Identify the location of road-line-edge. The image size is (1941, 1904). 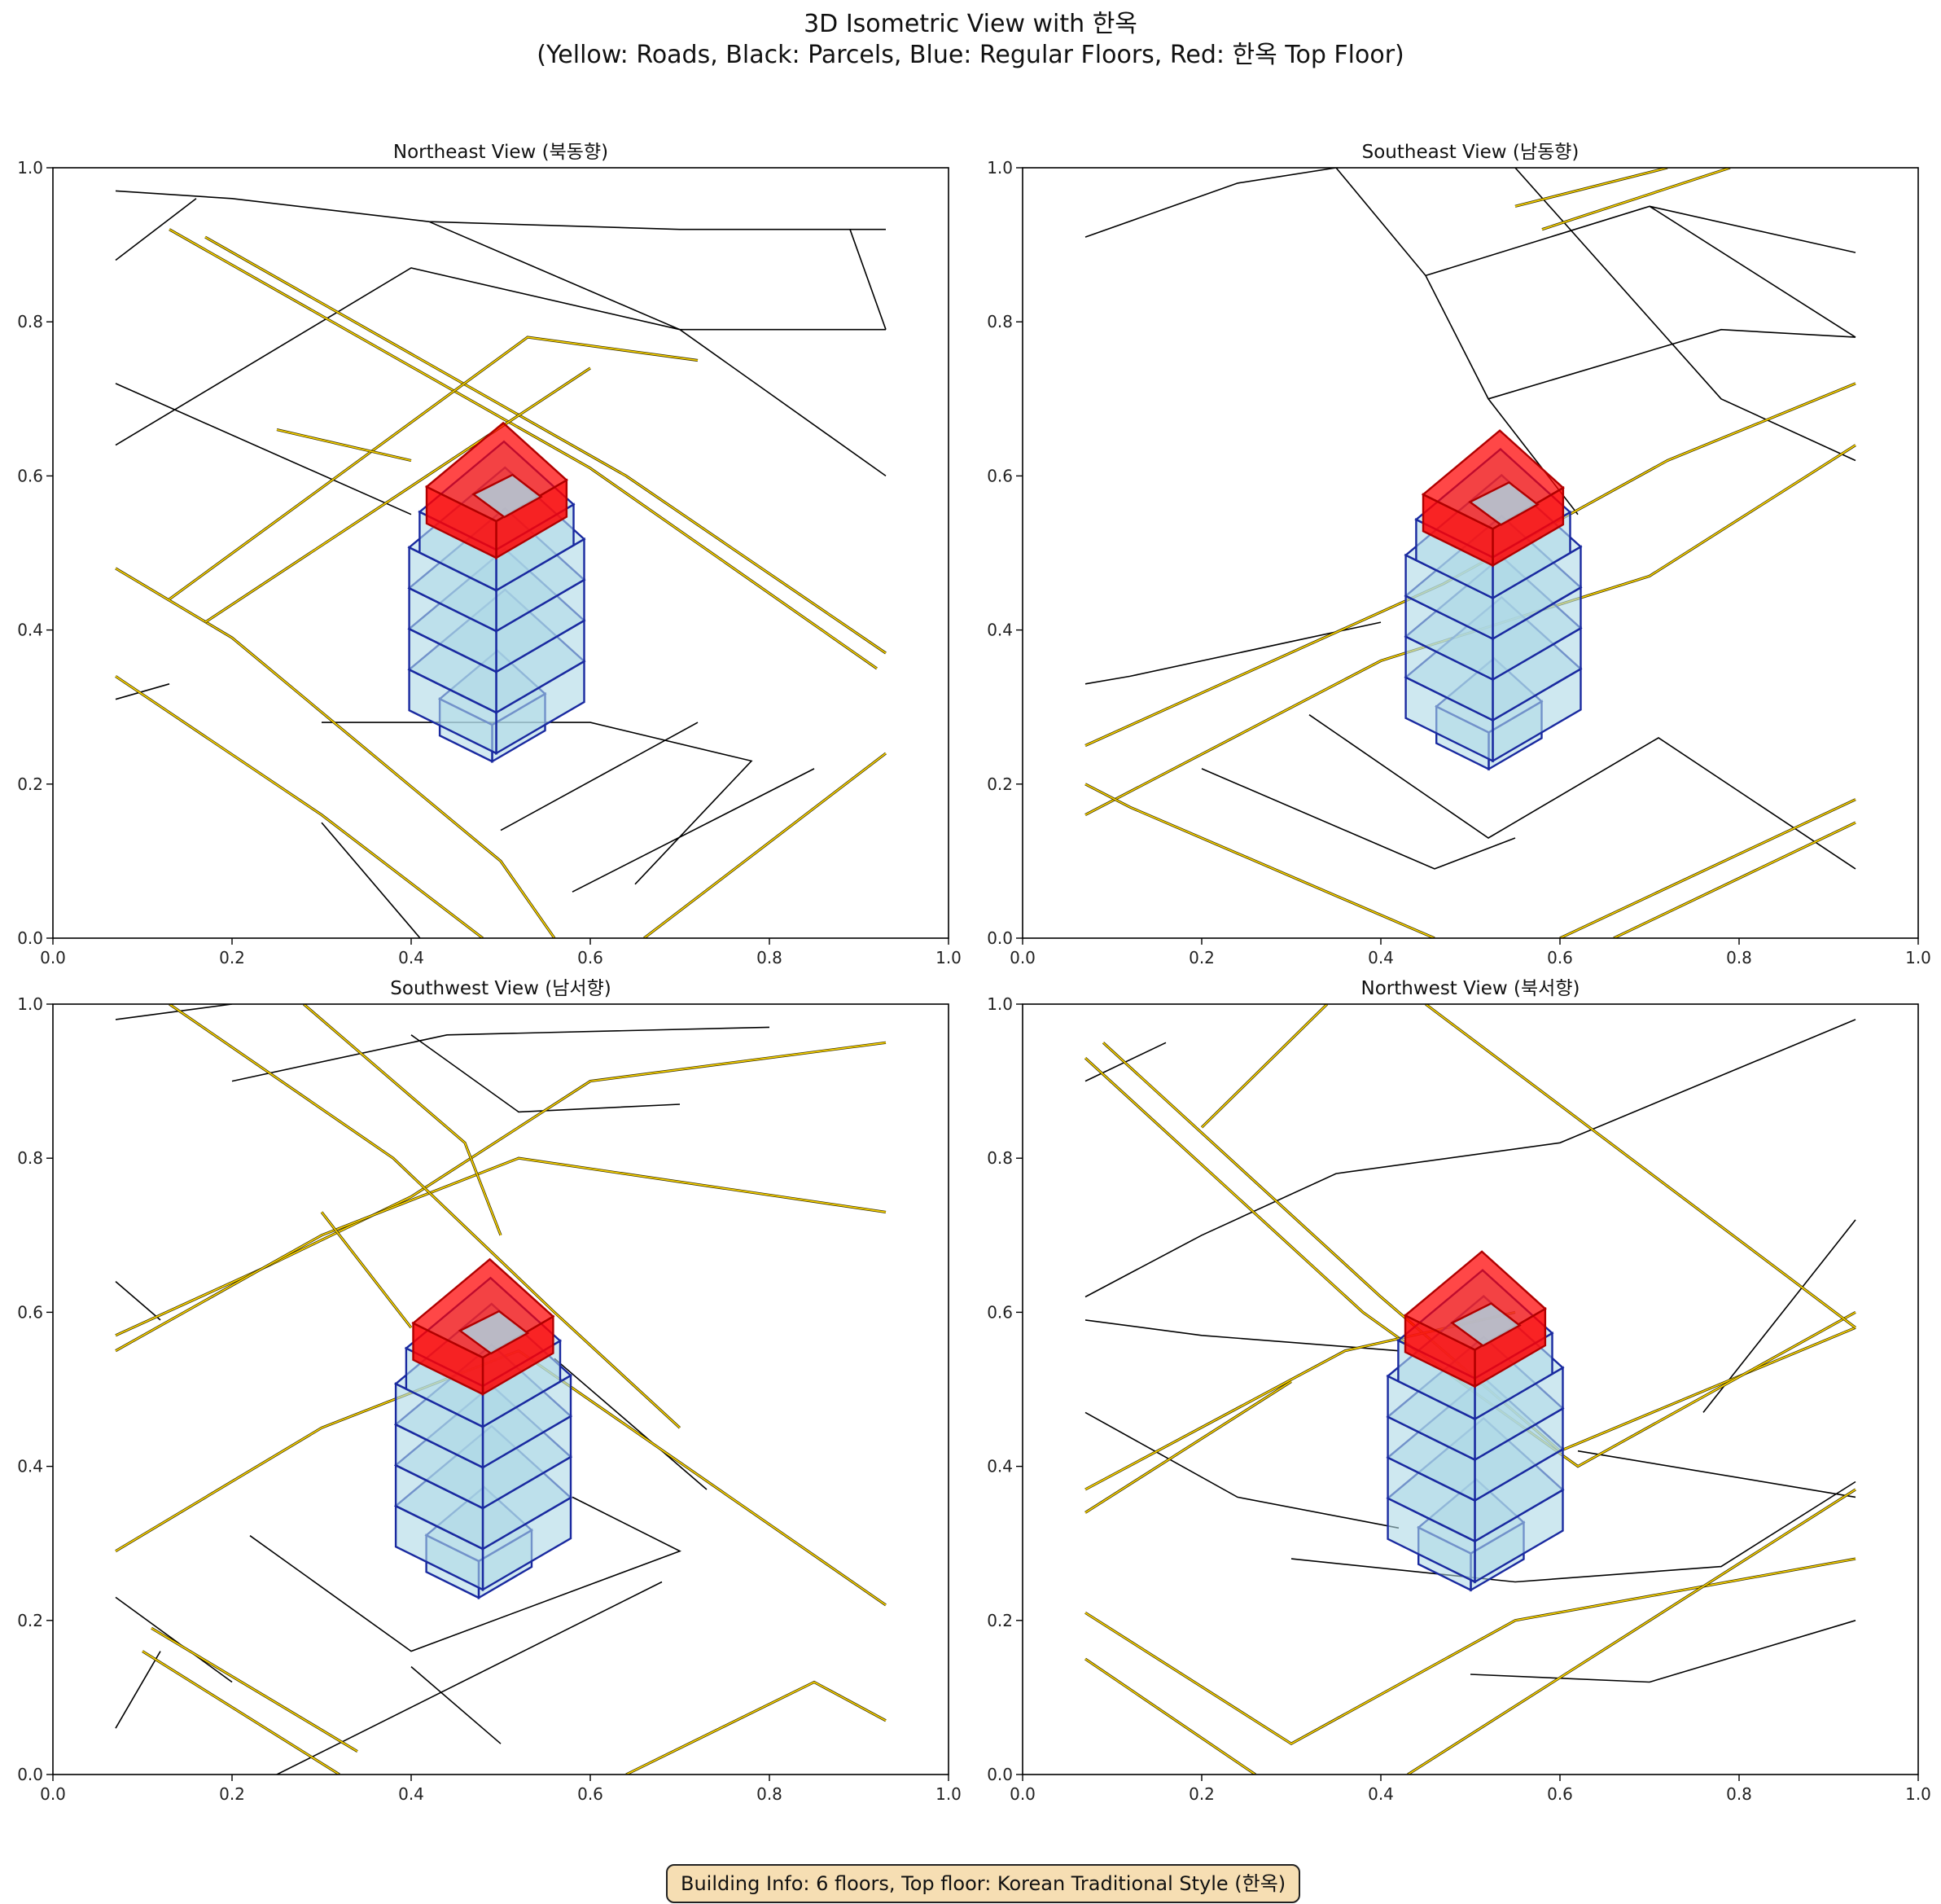
(756, 1728).